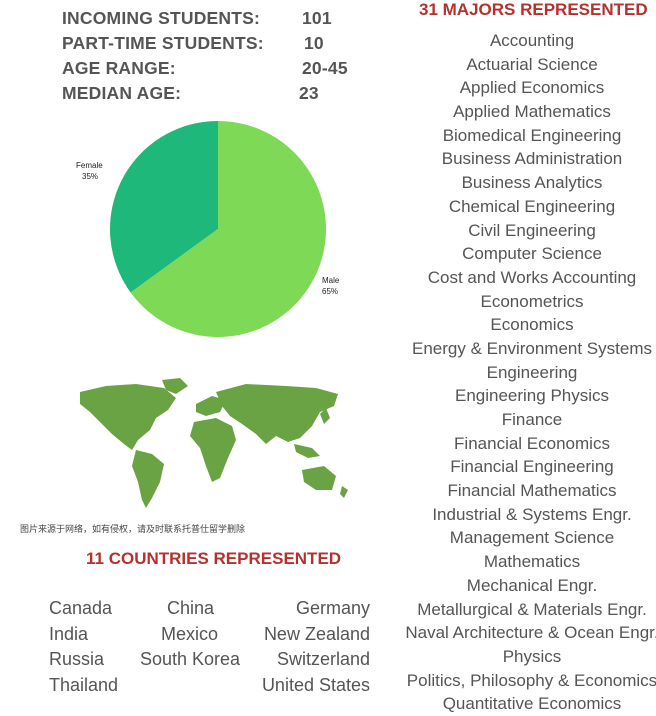 The height and width of the screenshot is (716, 656). Describe the element at coordinates (532, 277) in the screenshot. I see `major-item: Cost and Works Accounting` at that location.